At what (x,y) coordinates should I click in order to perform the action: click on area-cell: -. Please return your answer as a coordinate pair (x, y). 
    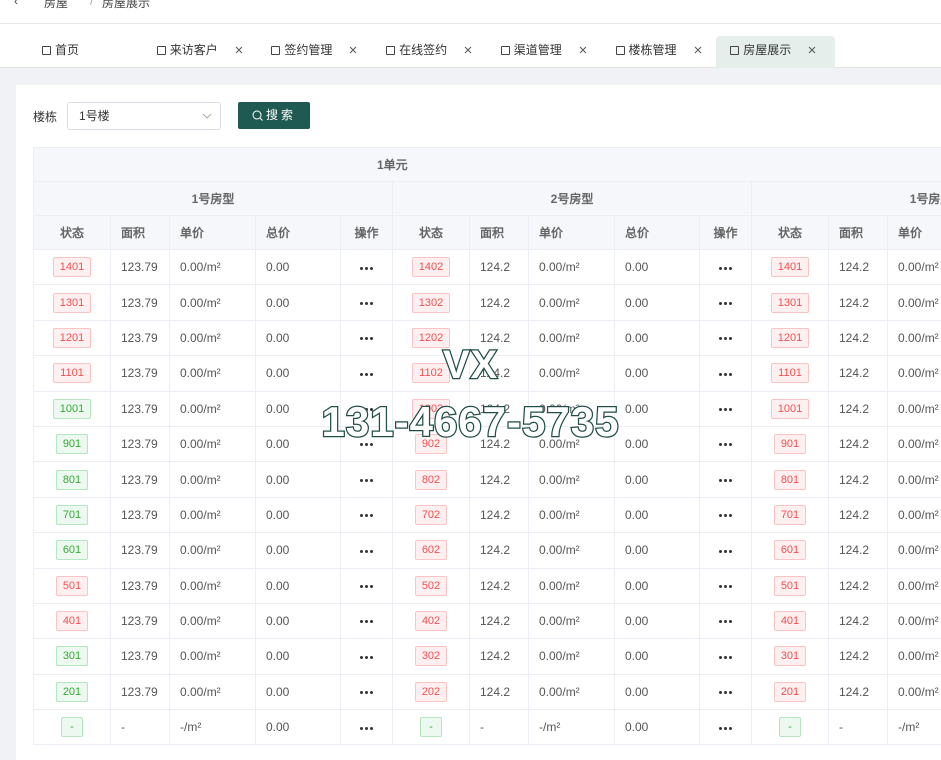
    Looking at the image, I should click on (499, 727).